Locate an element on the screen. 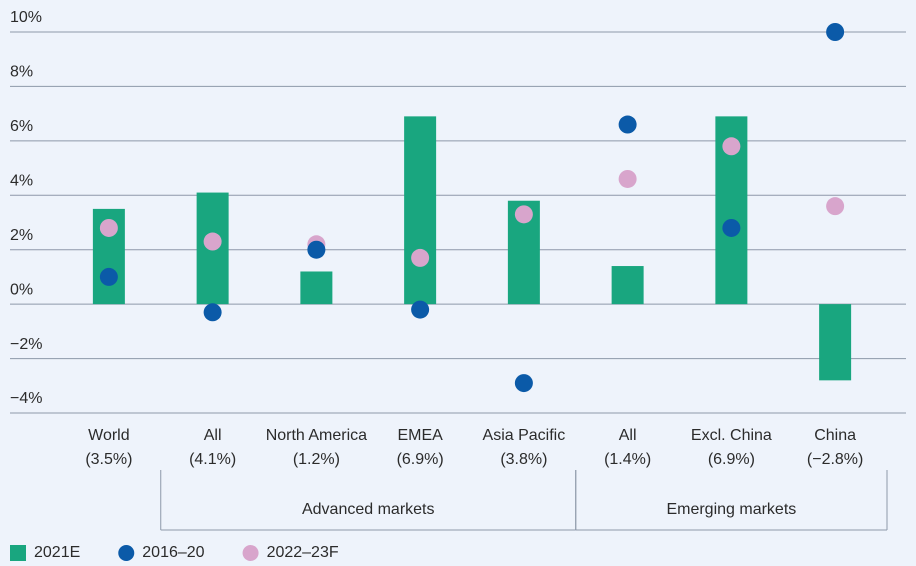  value-label: (3.8%) is located at coordinates (523, 459).